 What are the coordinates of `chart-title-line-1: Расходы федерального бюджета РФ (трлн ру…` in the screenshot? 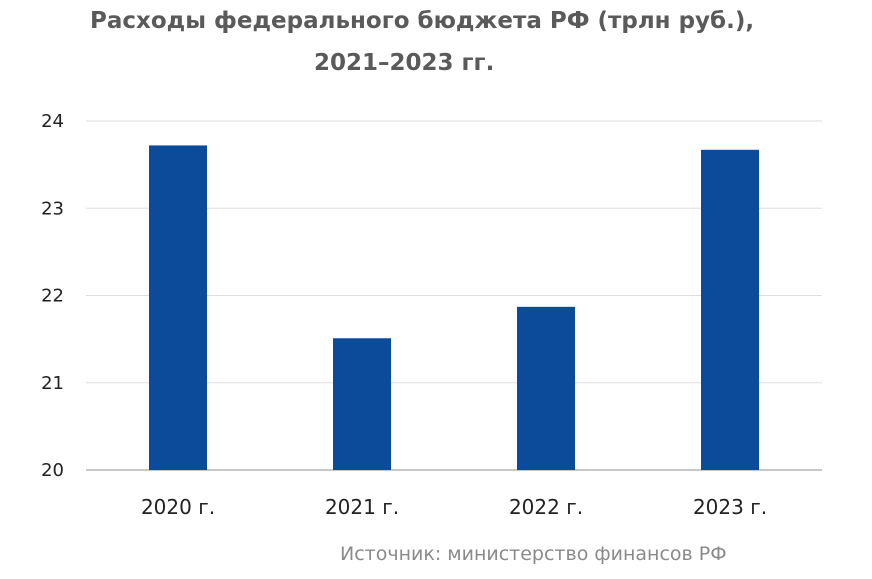 It's located at (422, 21).